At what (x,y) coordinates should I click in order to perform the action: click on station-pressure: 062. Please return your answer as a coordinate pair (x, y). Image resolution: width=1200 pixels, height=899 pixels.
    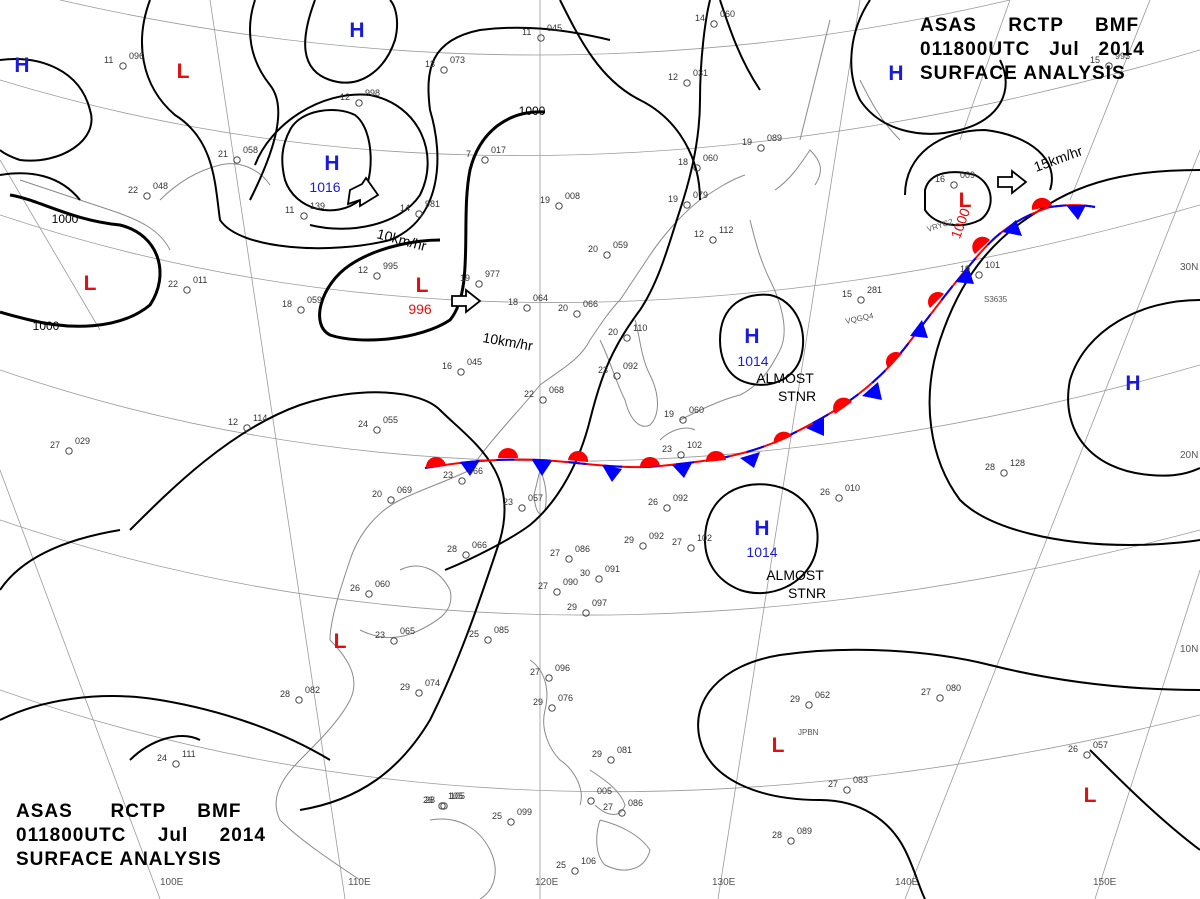
    Looking at the image, I should click on (822, 695).